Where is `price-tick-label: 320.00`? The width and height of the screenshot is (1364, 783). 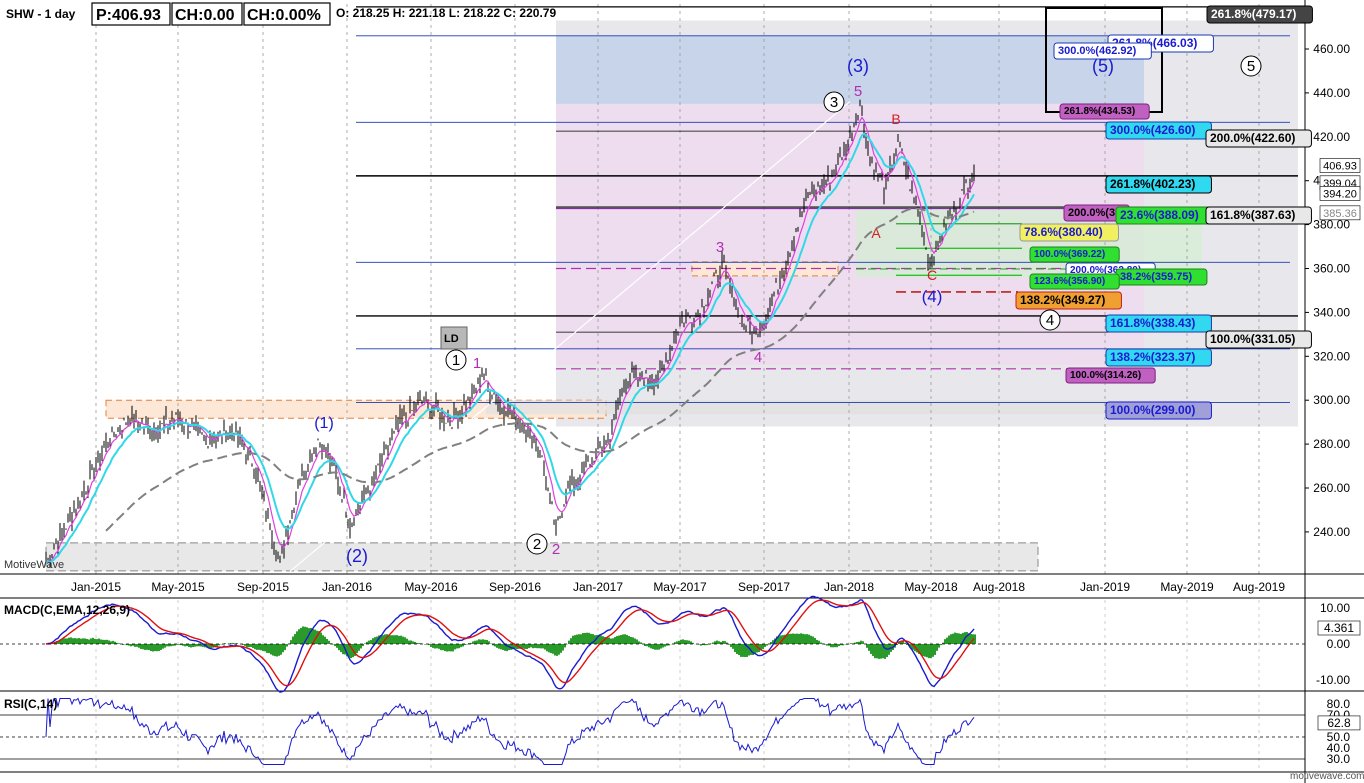
price-tick-label: 320.00 is located at coordinates (1331, 356).